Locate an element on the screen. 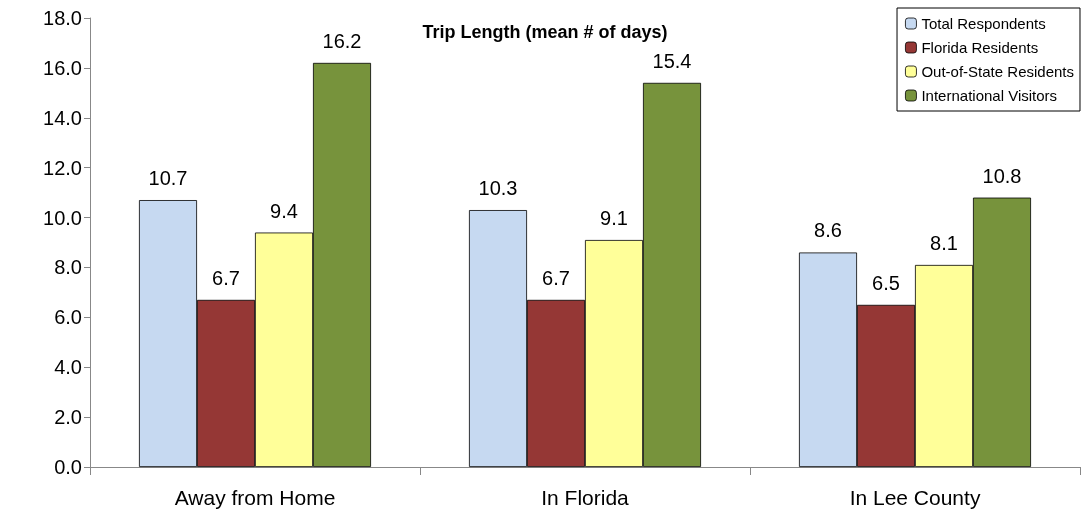 This screenshot has width=1085, height=524. x-tick-label: In Florida is located at coordinates (585, 497).